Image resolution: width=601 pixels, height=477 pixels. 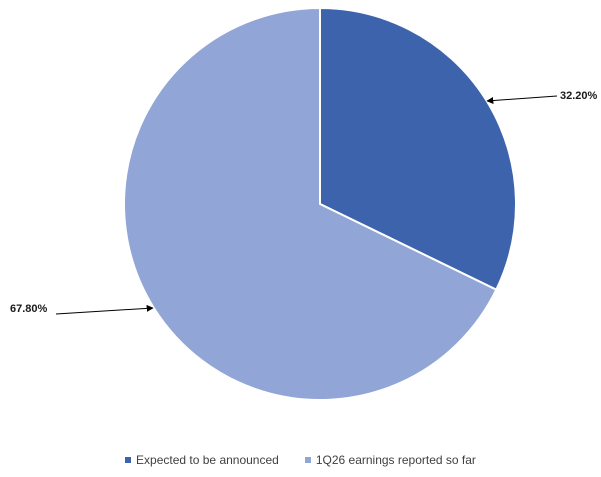 What do you see at coordinates (579, 96) in the screenshot?
I see `data-label-expected: 32.20%` at bounding box center [579, 96].